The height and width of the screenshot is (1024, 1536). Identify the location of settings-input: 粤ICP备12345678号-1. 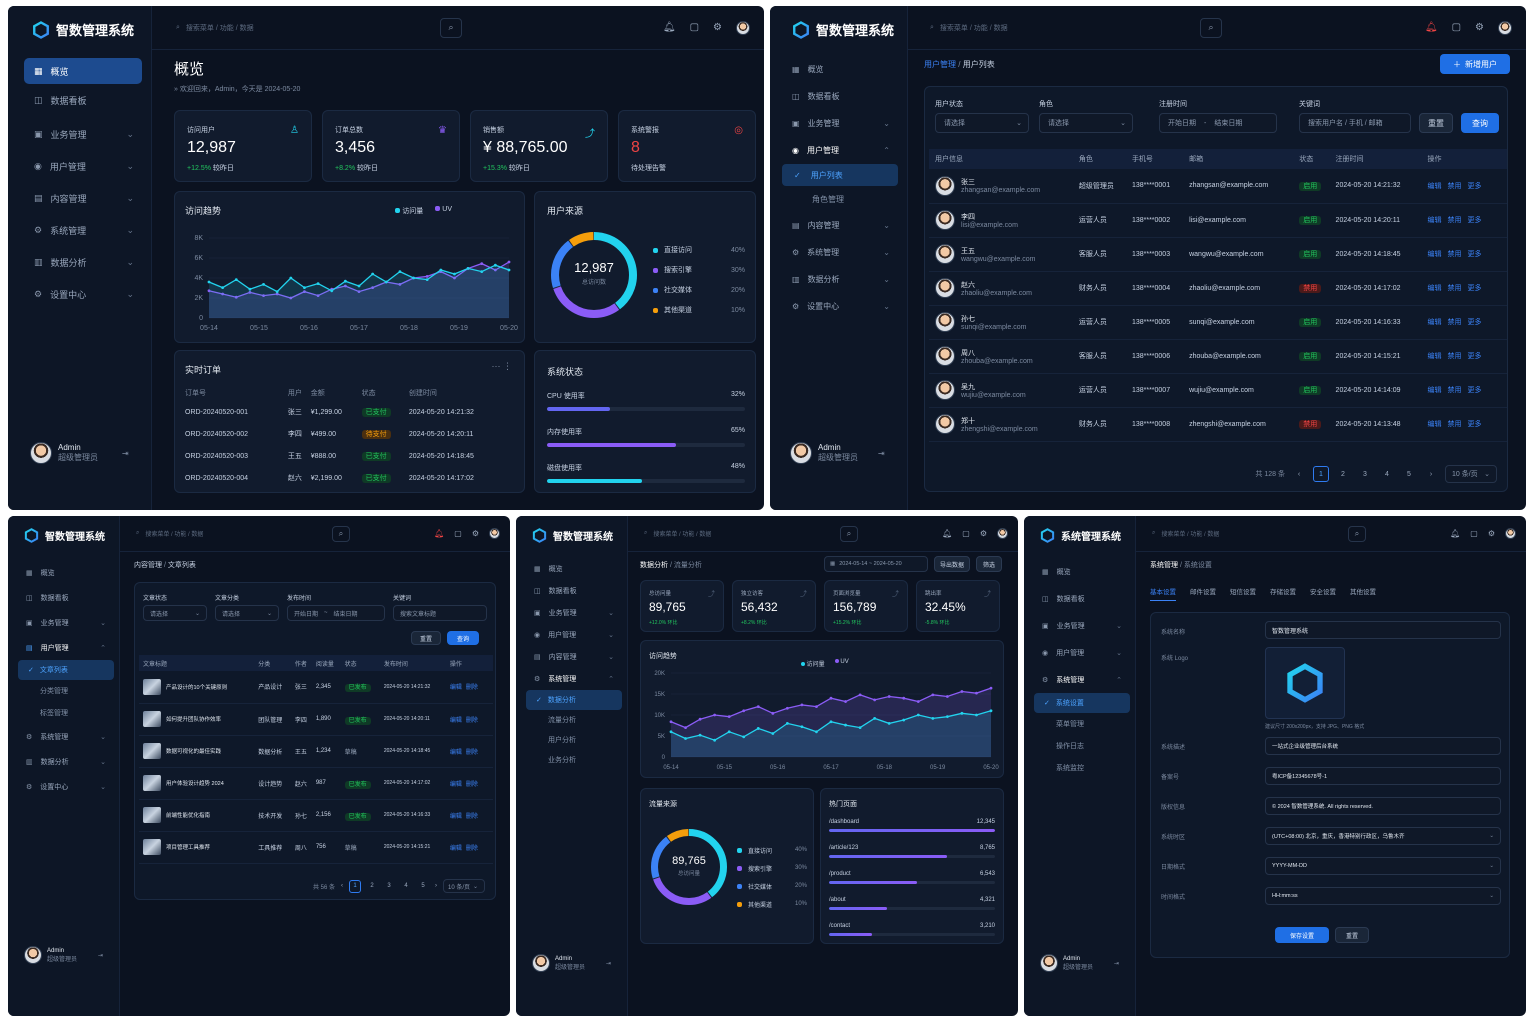
(1383, 776).